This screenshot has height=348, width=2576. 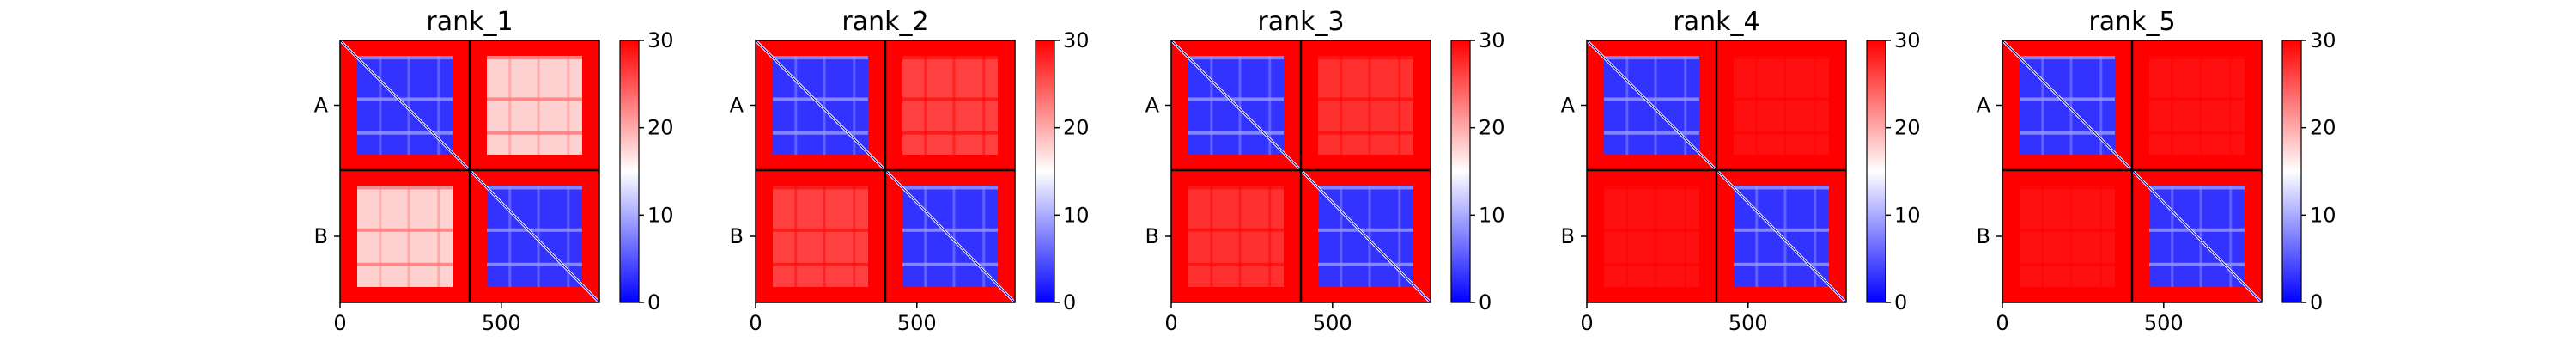 What do you see at coordinates (1301, 22) in the screenshot?
I see `panel-title: rank_3` at bounding box center [1301, 22].